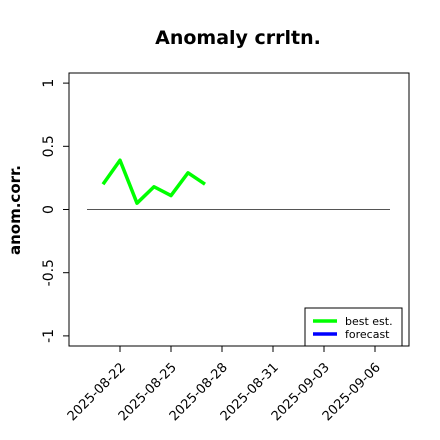 The height and width of the screenshot is (440, 440). I want to click on y-tick-label: 0.5, so click(49, 146).